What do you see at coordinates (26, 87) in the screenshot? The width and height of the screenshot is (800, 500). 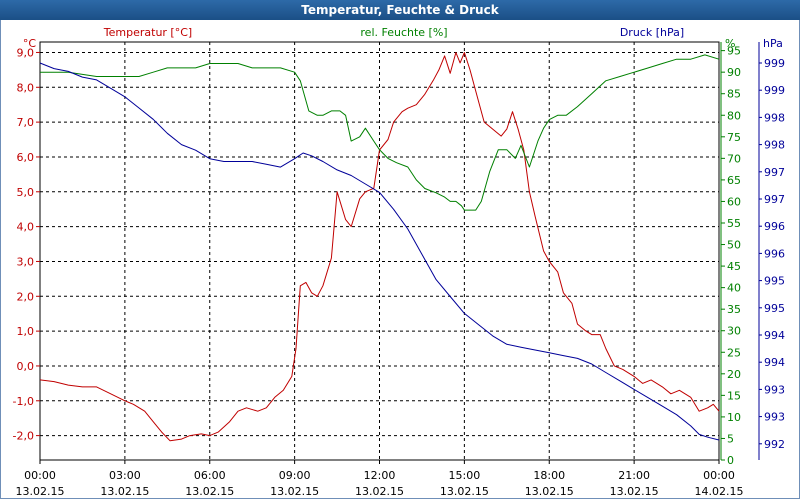 I see `temperature-tick-label: 8,0` at bounding box center [26, 87].